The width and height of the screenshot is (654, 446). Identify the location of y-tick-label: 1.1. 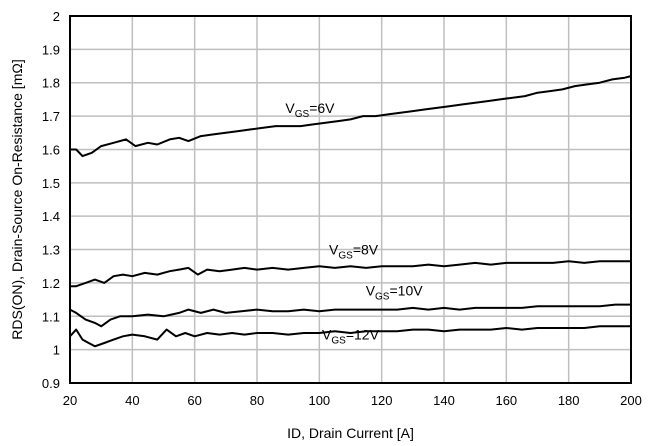
(51, 316).